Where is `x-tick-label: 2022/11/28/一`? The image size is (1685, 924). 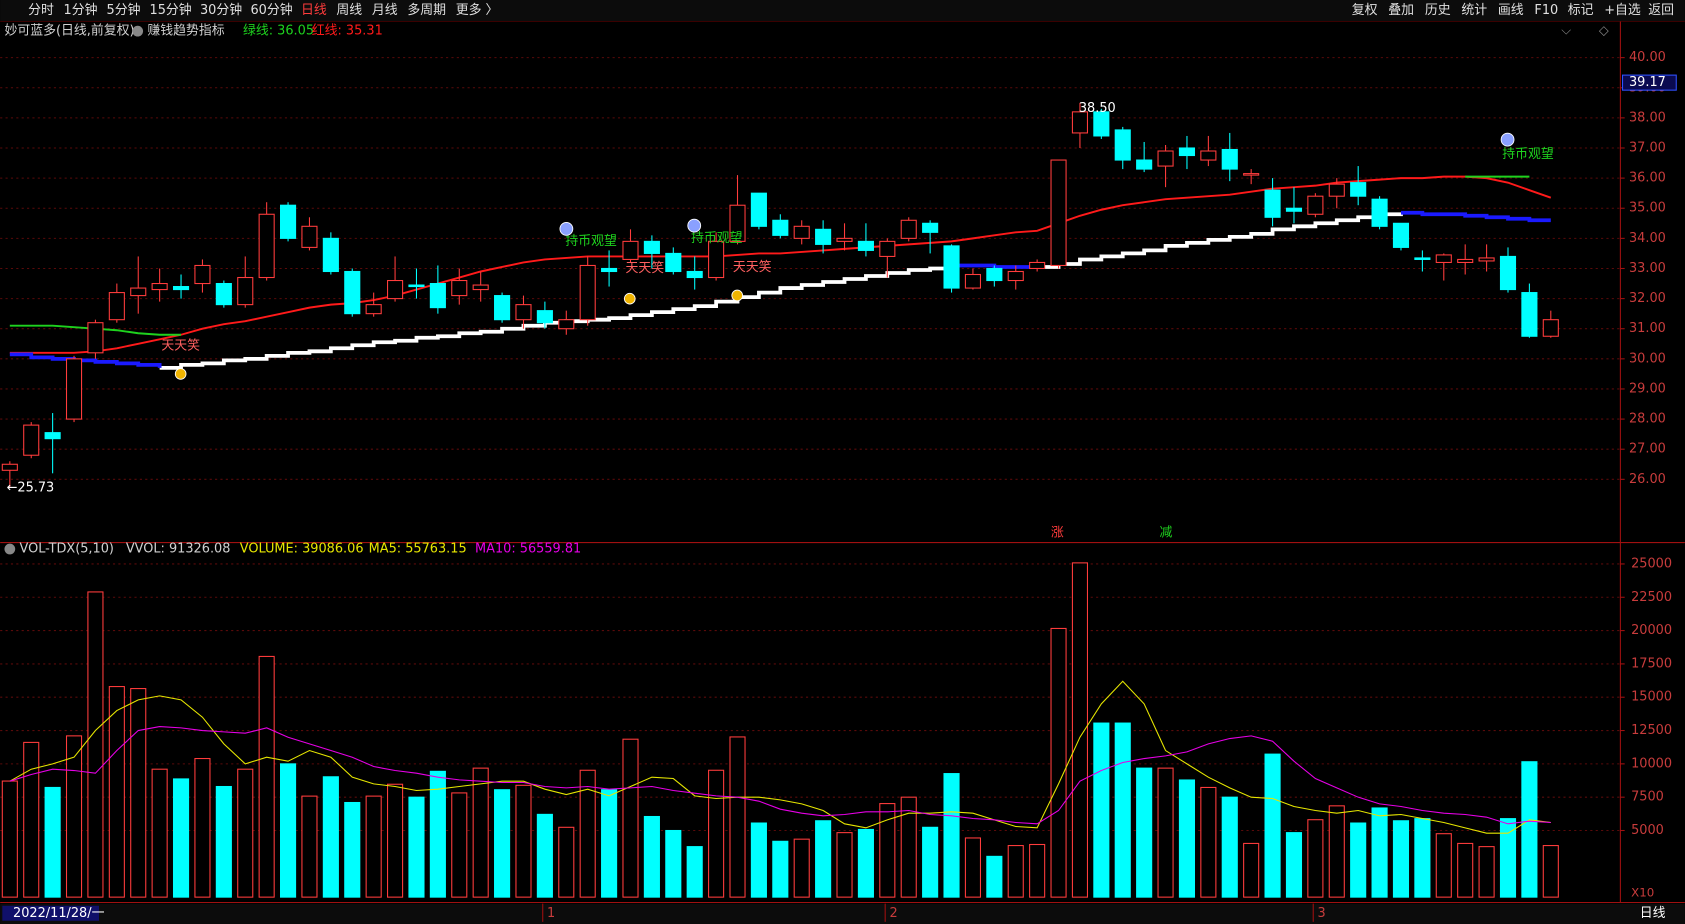 x-tick-label: 2022/11/28/一 is located at coordinates (59, 913).